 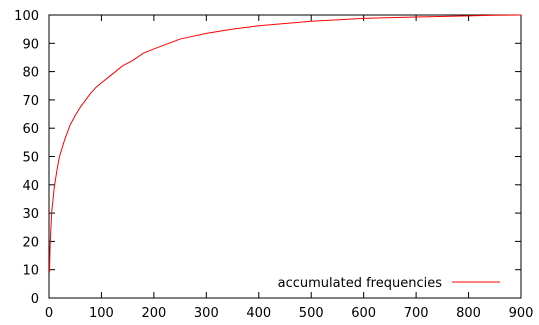 I want to click on x-tick-label: 0, so click(x=49, y=313).